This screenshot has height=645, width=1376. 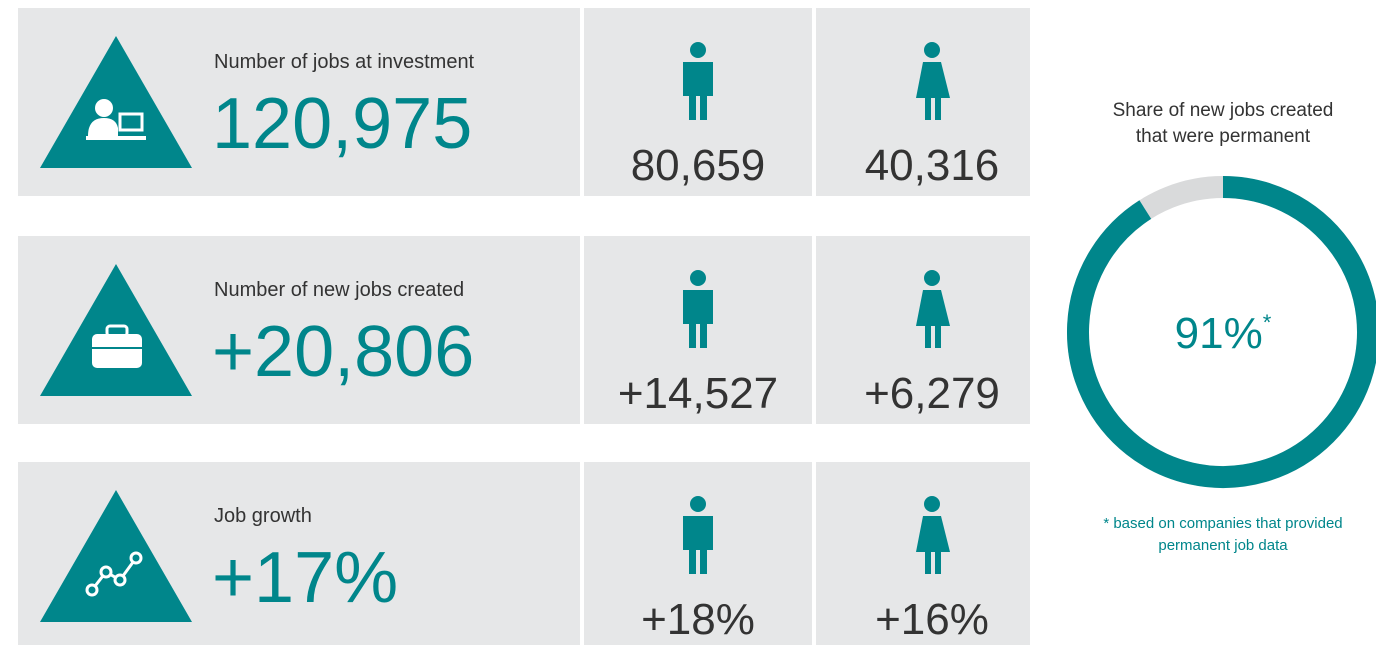 What do you see at coordinates (305, 578) in the screenshot?
I see `row-total: +17%` at bounding box center [305, 578].